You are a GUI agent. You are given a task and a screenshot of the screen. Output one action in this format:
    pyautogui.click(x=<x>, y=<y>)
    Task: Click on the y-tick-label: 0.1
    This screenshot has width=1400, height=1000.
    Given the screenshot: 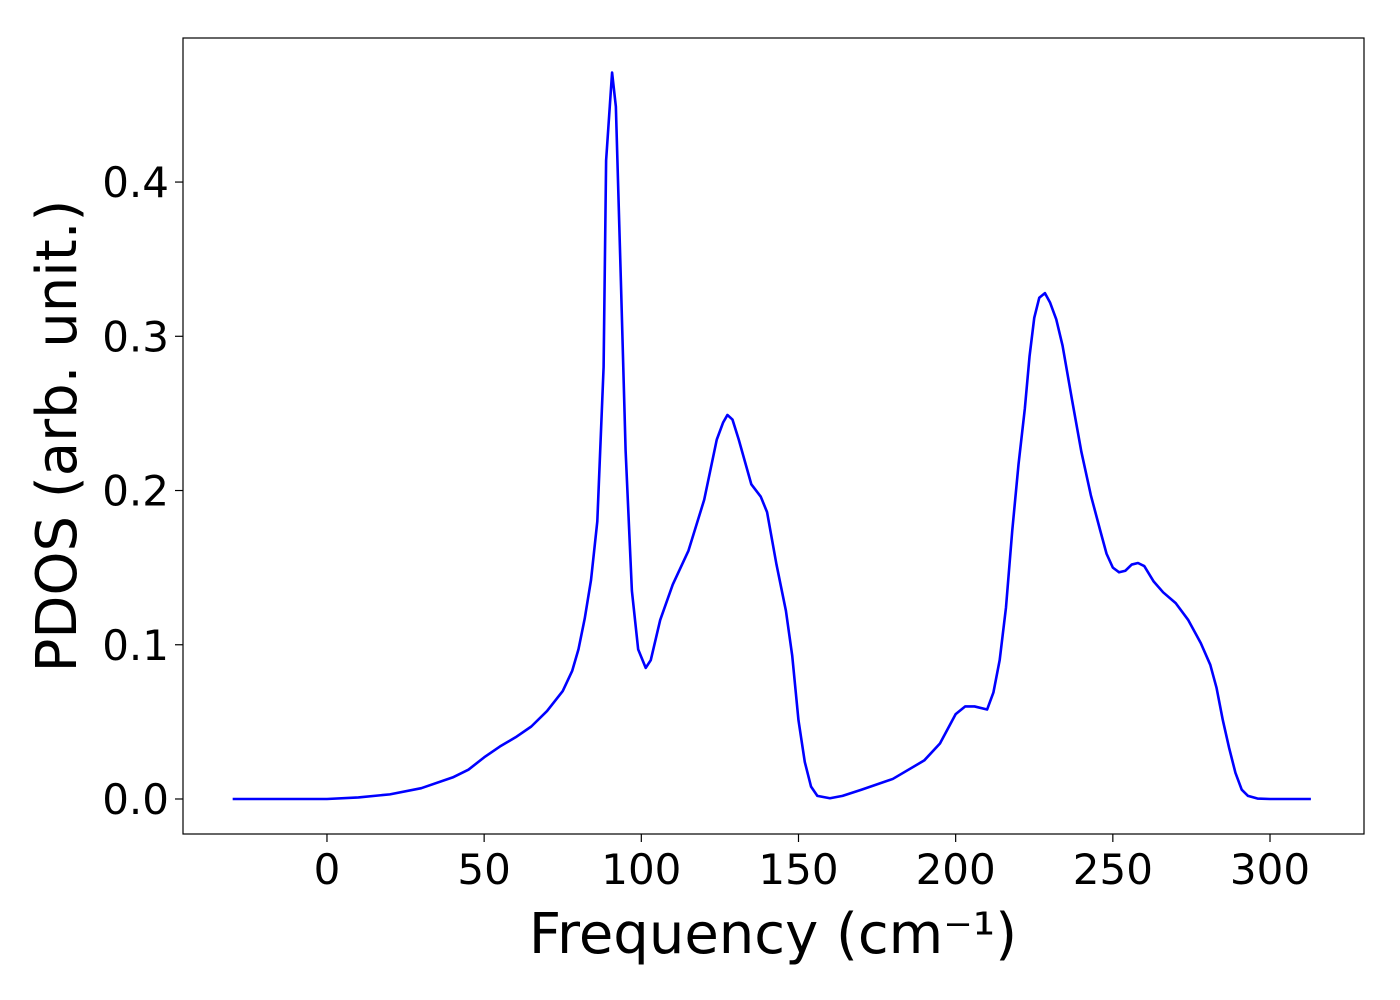 What is the action you would take?
    pyautogui.click(x=135, y=645)
    